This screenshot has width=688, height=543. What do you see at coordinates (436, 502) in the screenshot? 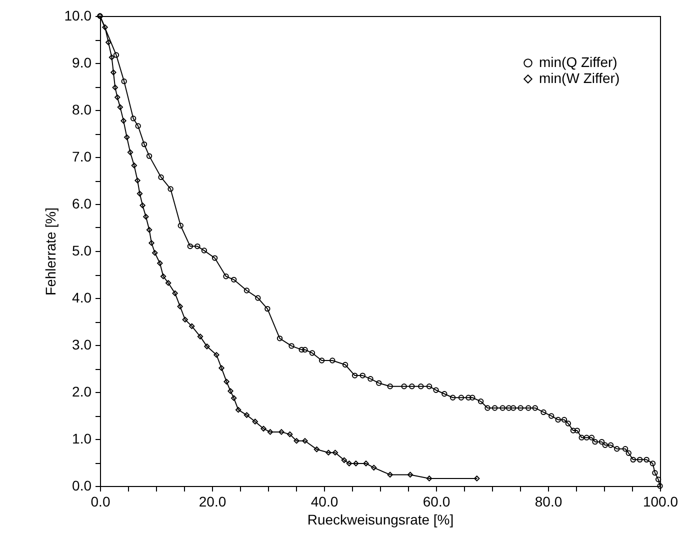
I see `x-tick-label: 60.0` at bounding box center [436, 502].